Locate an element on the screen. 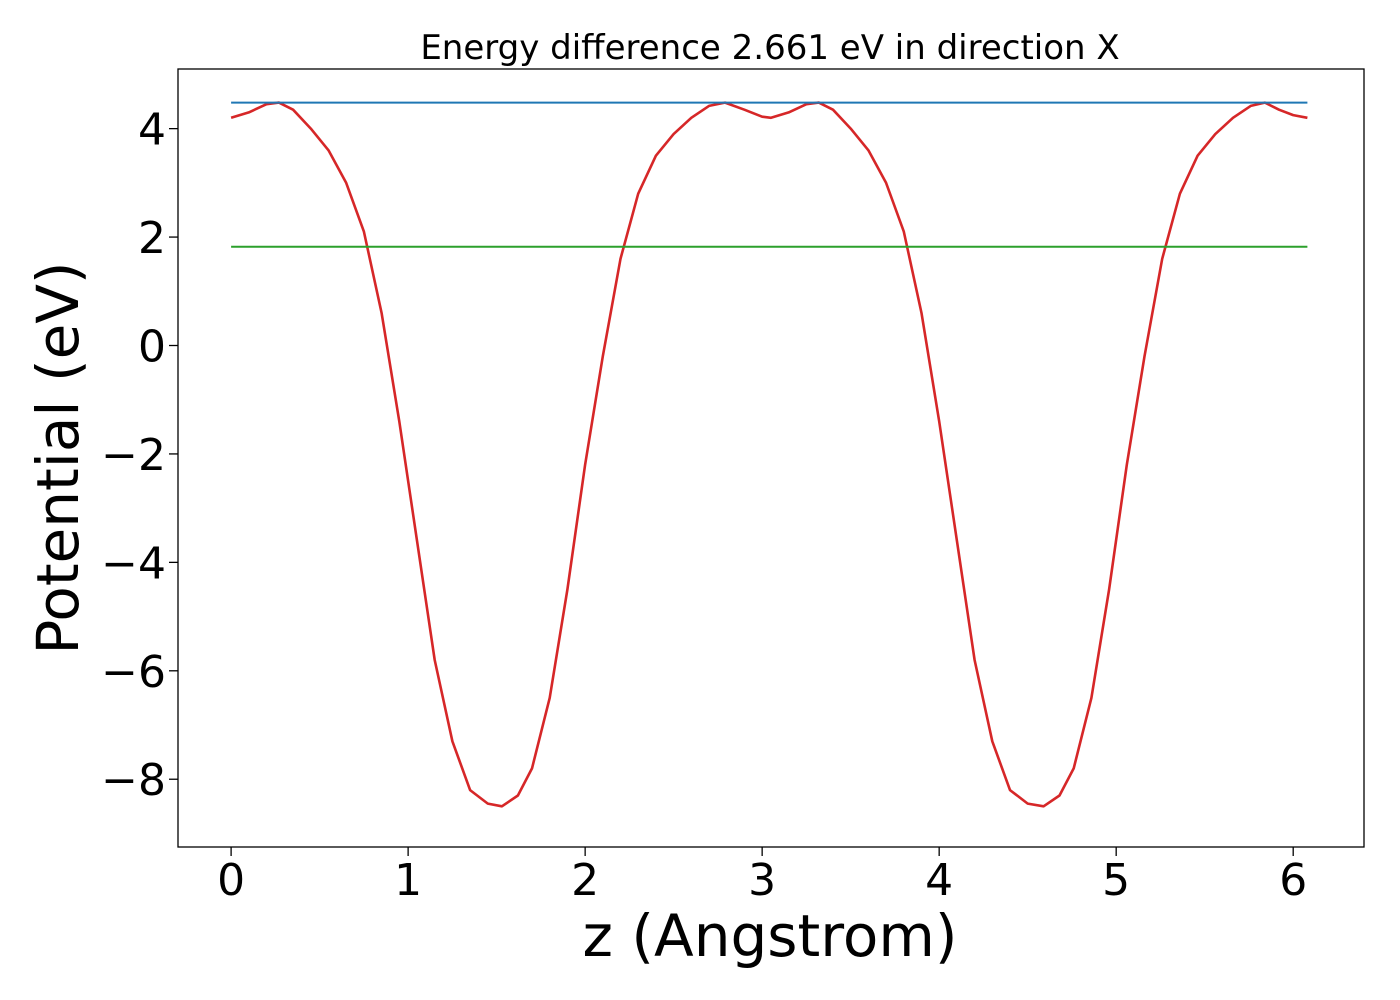  y-tick-label: 2 is located at coordinates (152, 238).